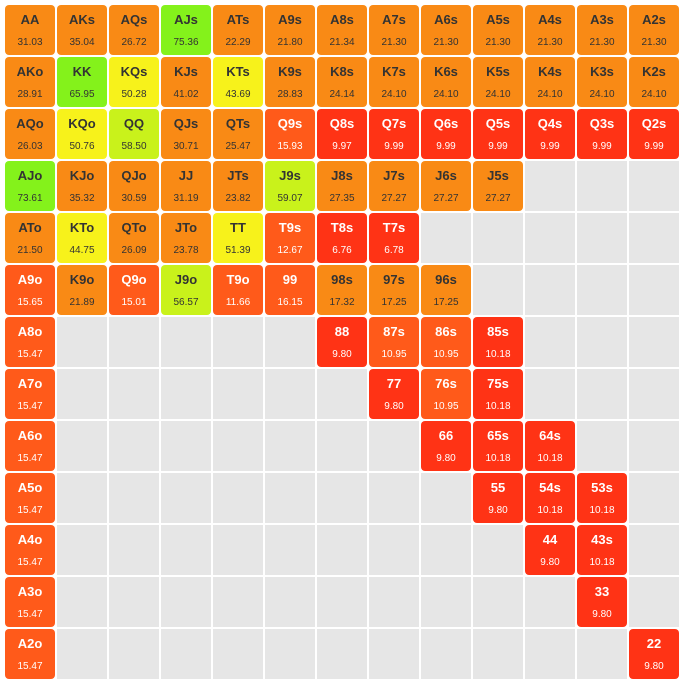  Describe the element at coordinates (602, 602) in the screenshot. I see `hand-cell: 33 9.80` at that location.